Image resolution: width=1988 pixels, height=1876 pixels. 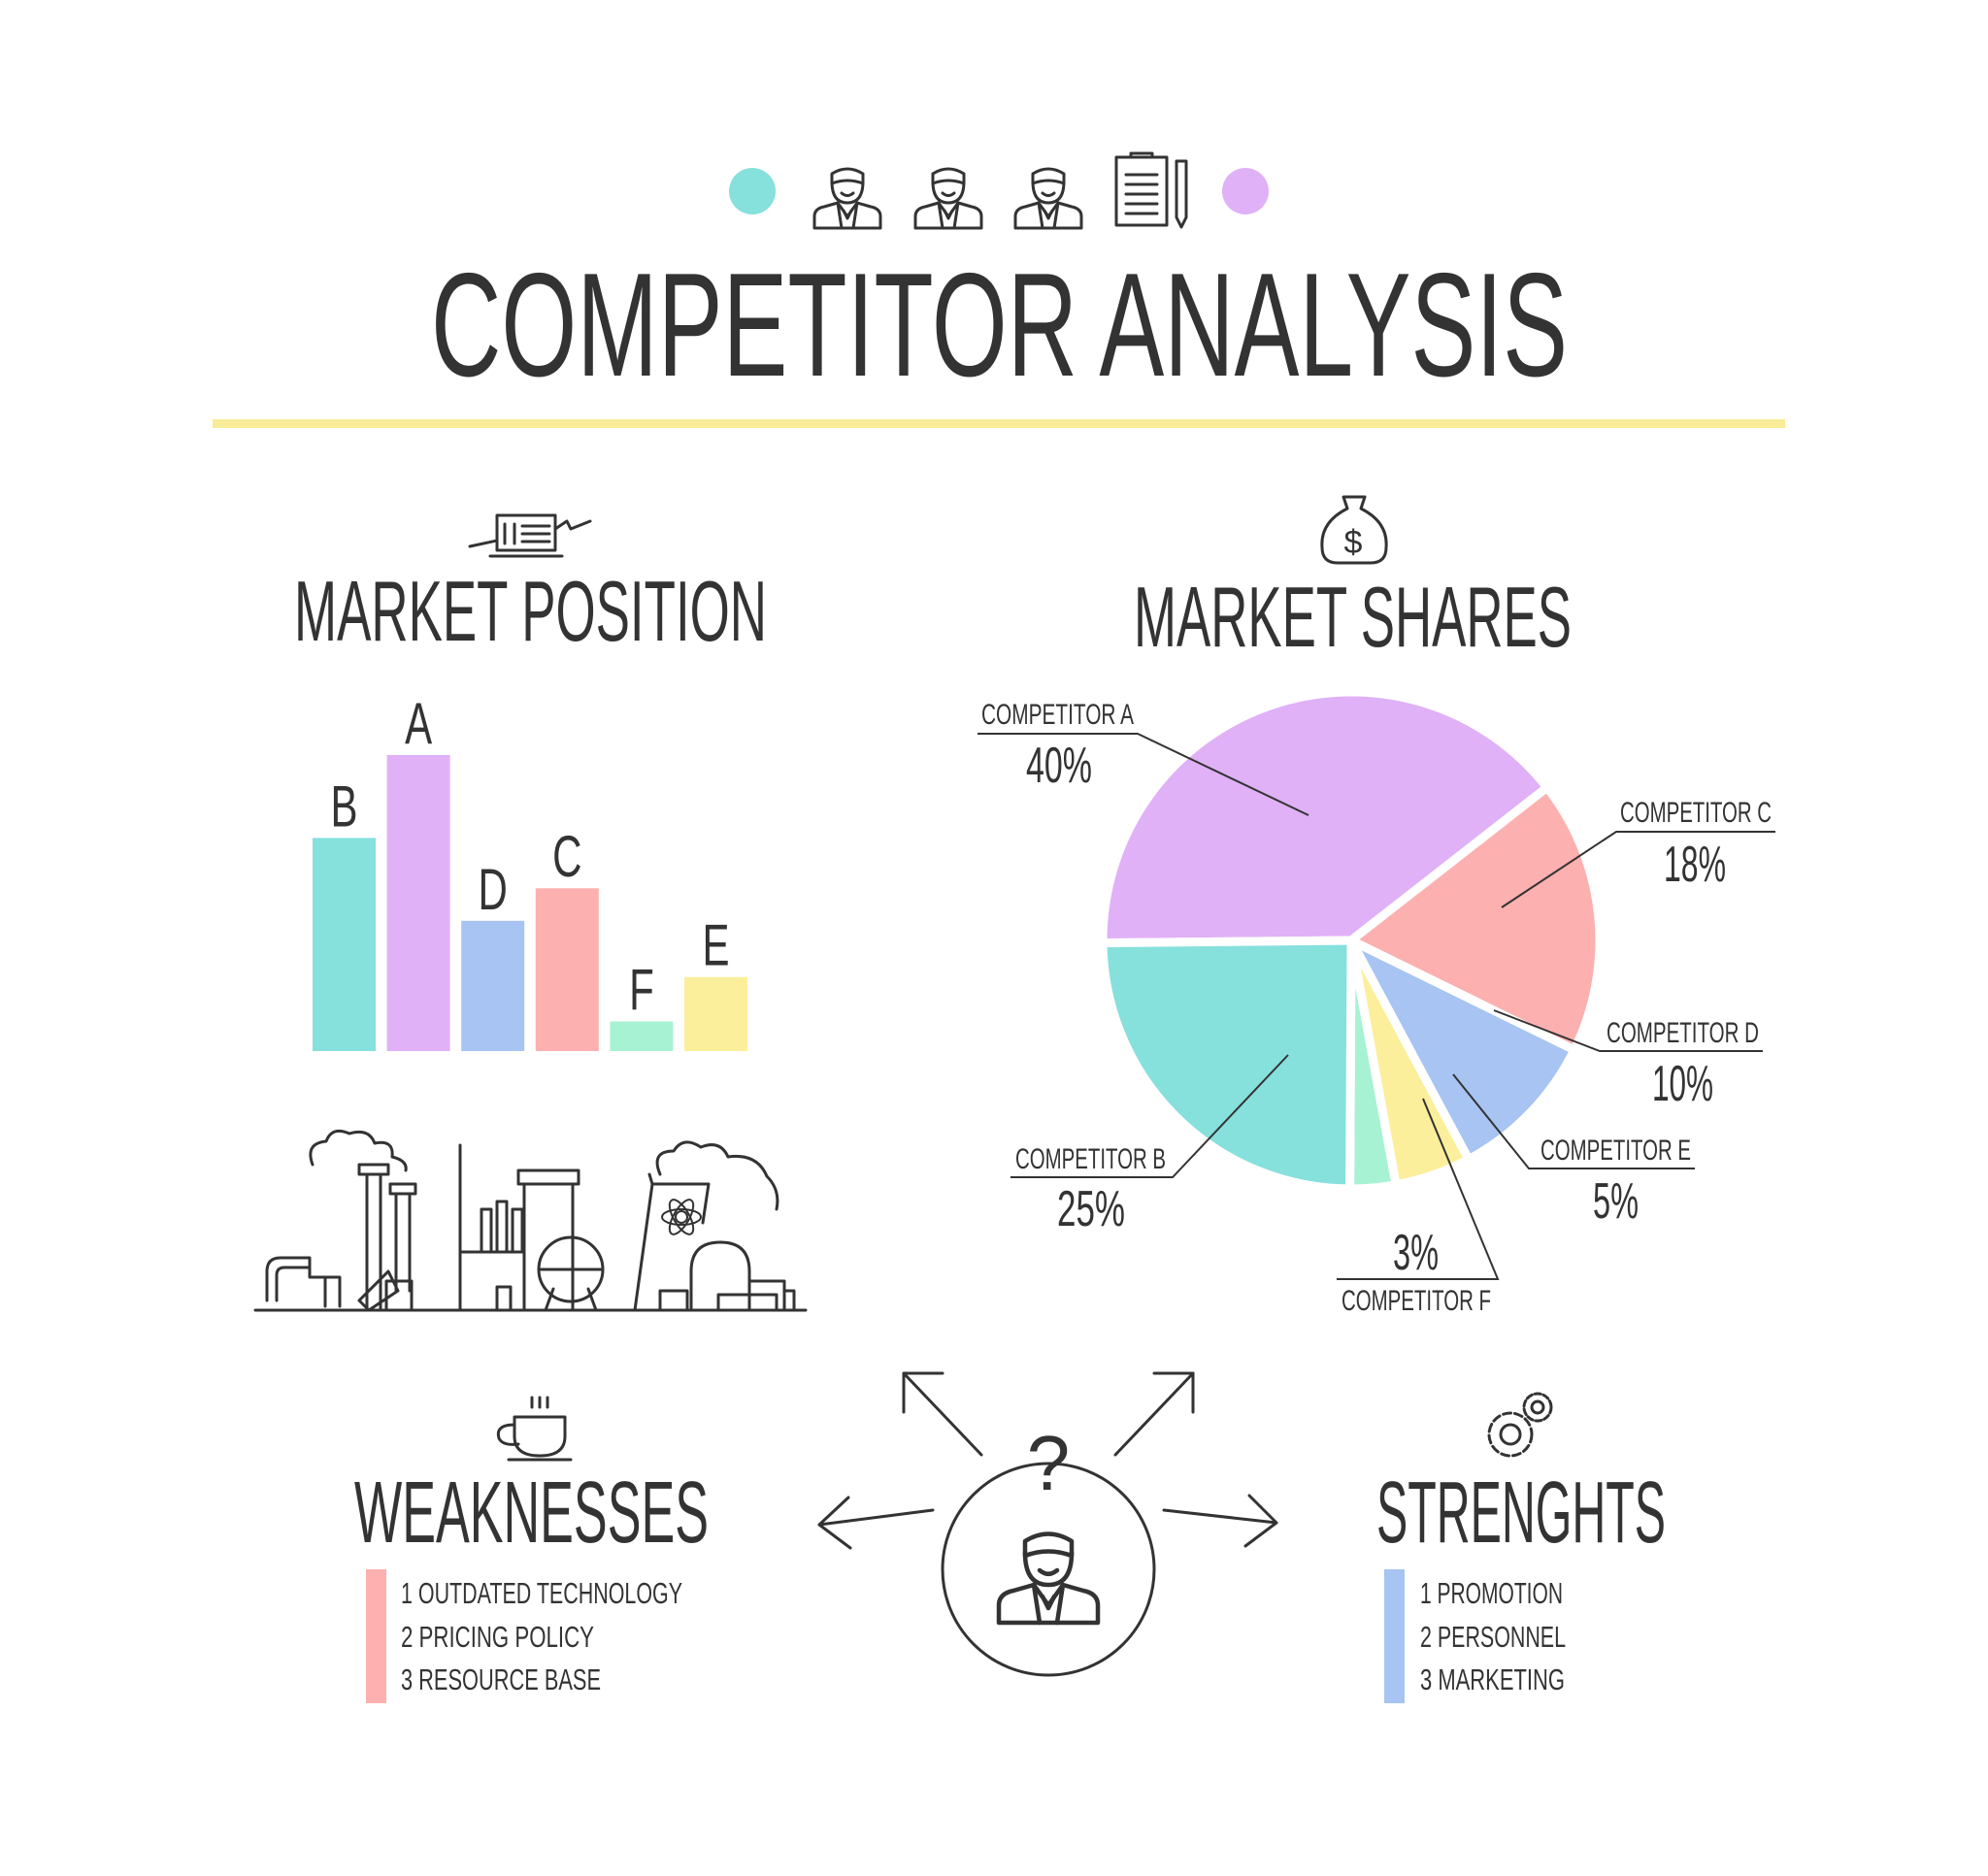 I want to click on laptop-presentation-icon, so click(x=530, y=535).